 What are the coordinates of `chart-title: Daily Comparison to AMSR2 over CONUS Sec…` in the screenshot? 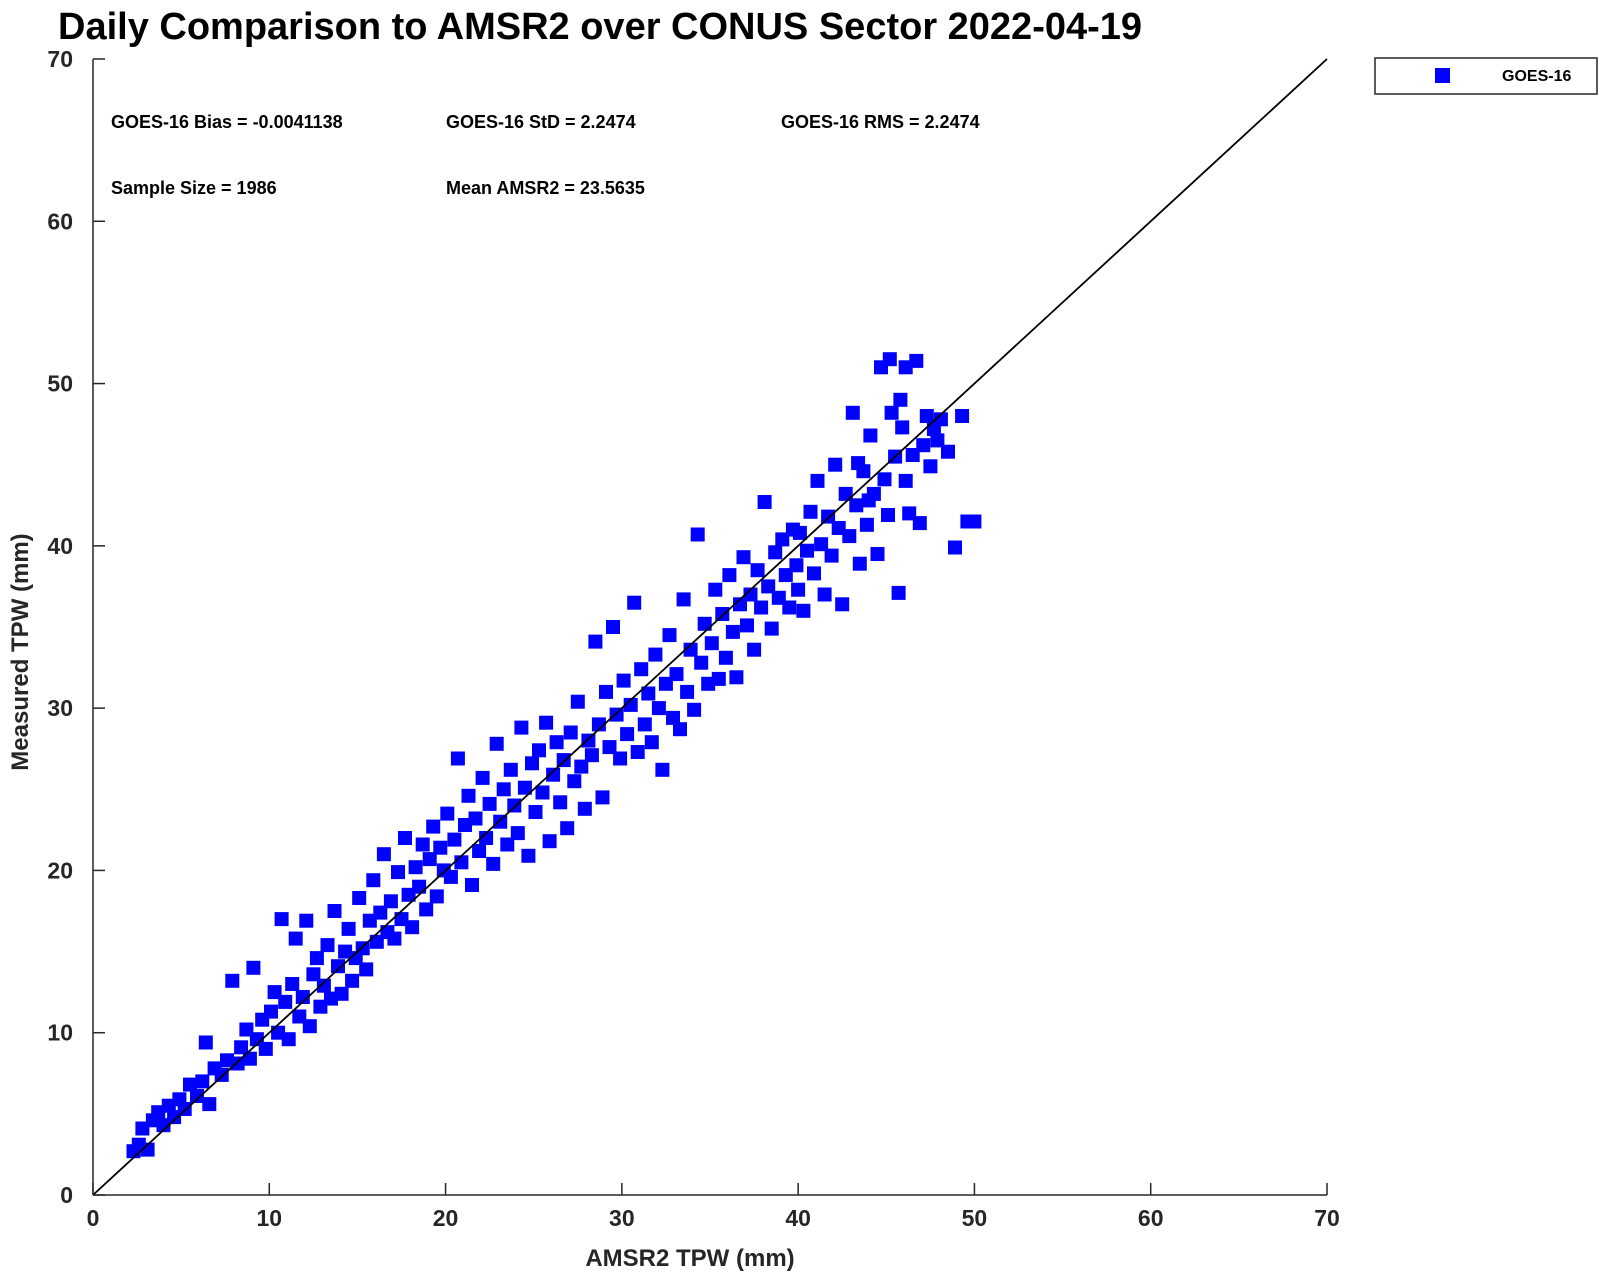 It's located at (600, 27).